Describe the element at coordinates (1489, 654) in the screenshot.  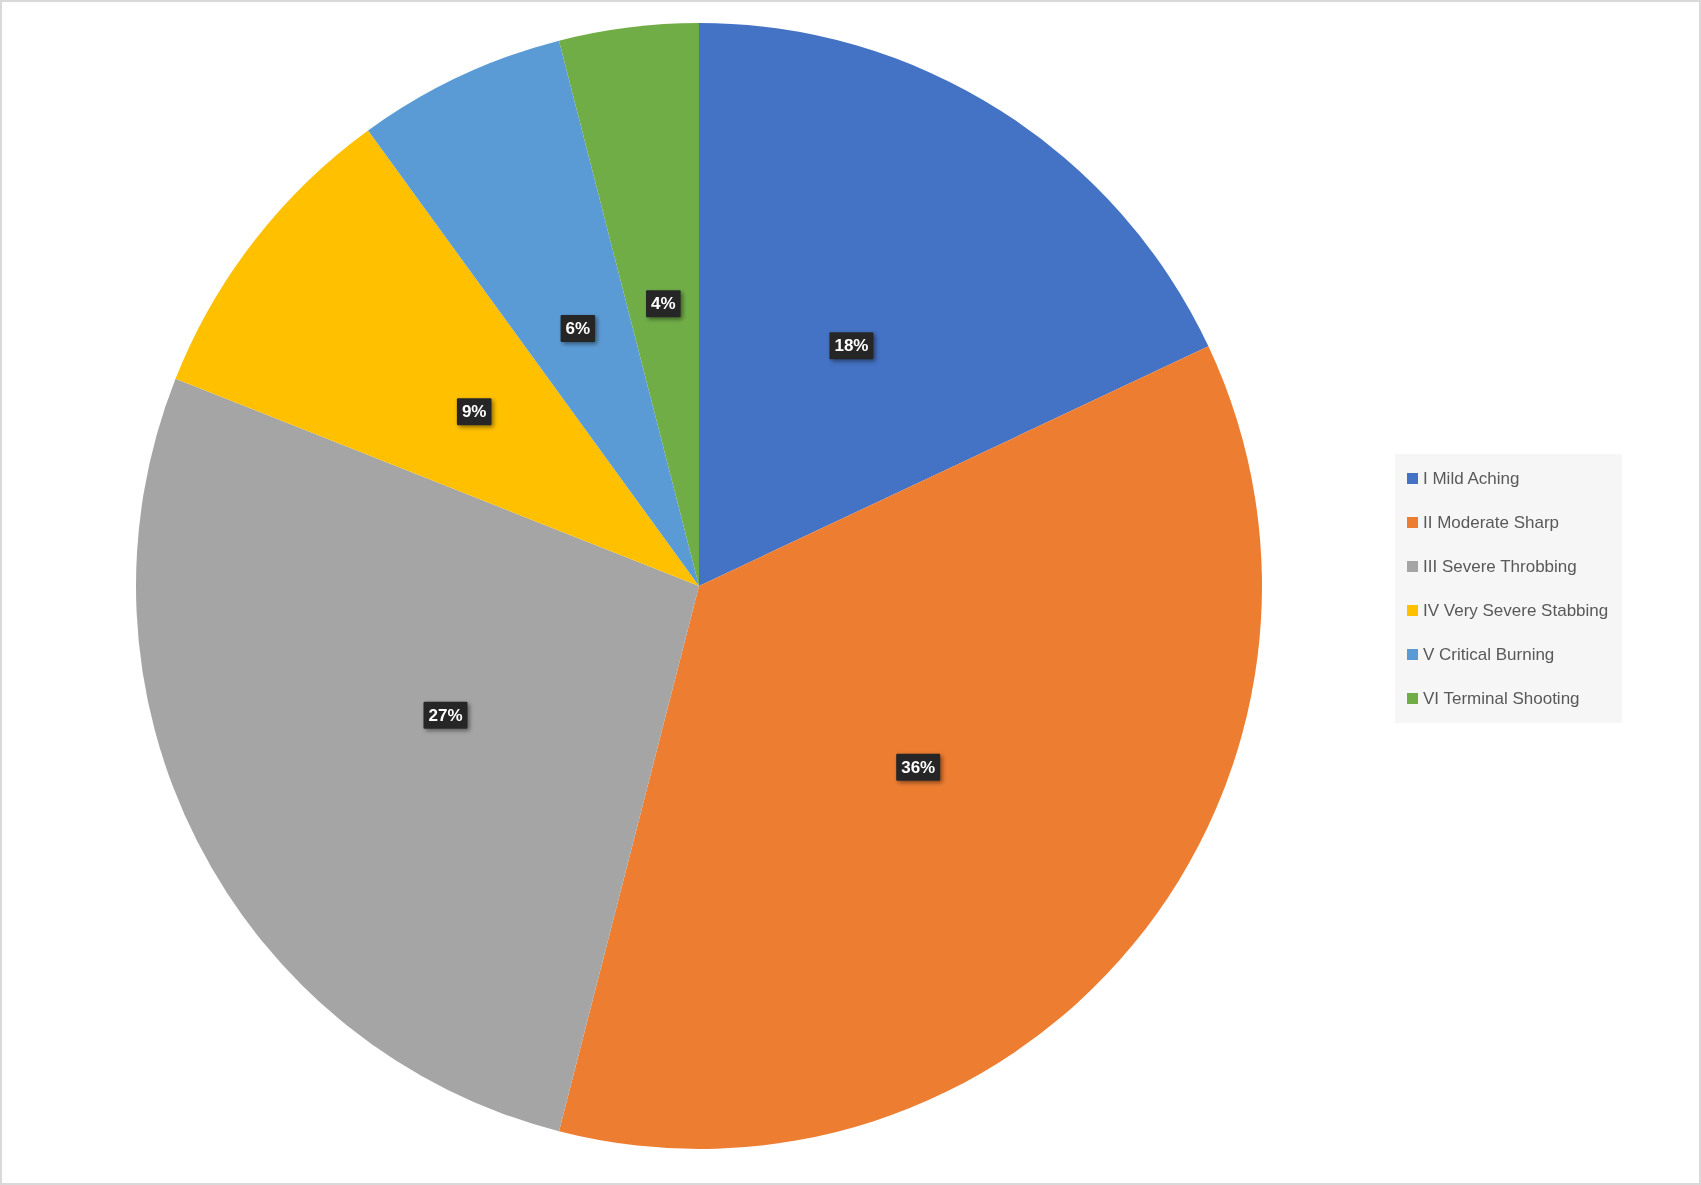
I see `legend-label: V Critical Burning` at that location.